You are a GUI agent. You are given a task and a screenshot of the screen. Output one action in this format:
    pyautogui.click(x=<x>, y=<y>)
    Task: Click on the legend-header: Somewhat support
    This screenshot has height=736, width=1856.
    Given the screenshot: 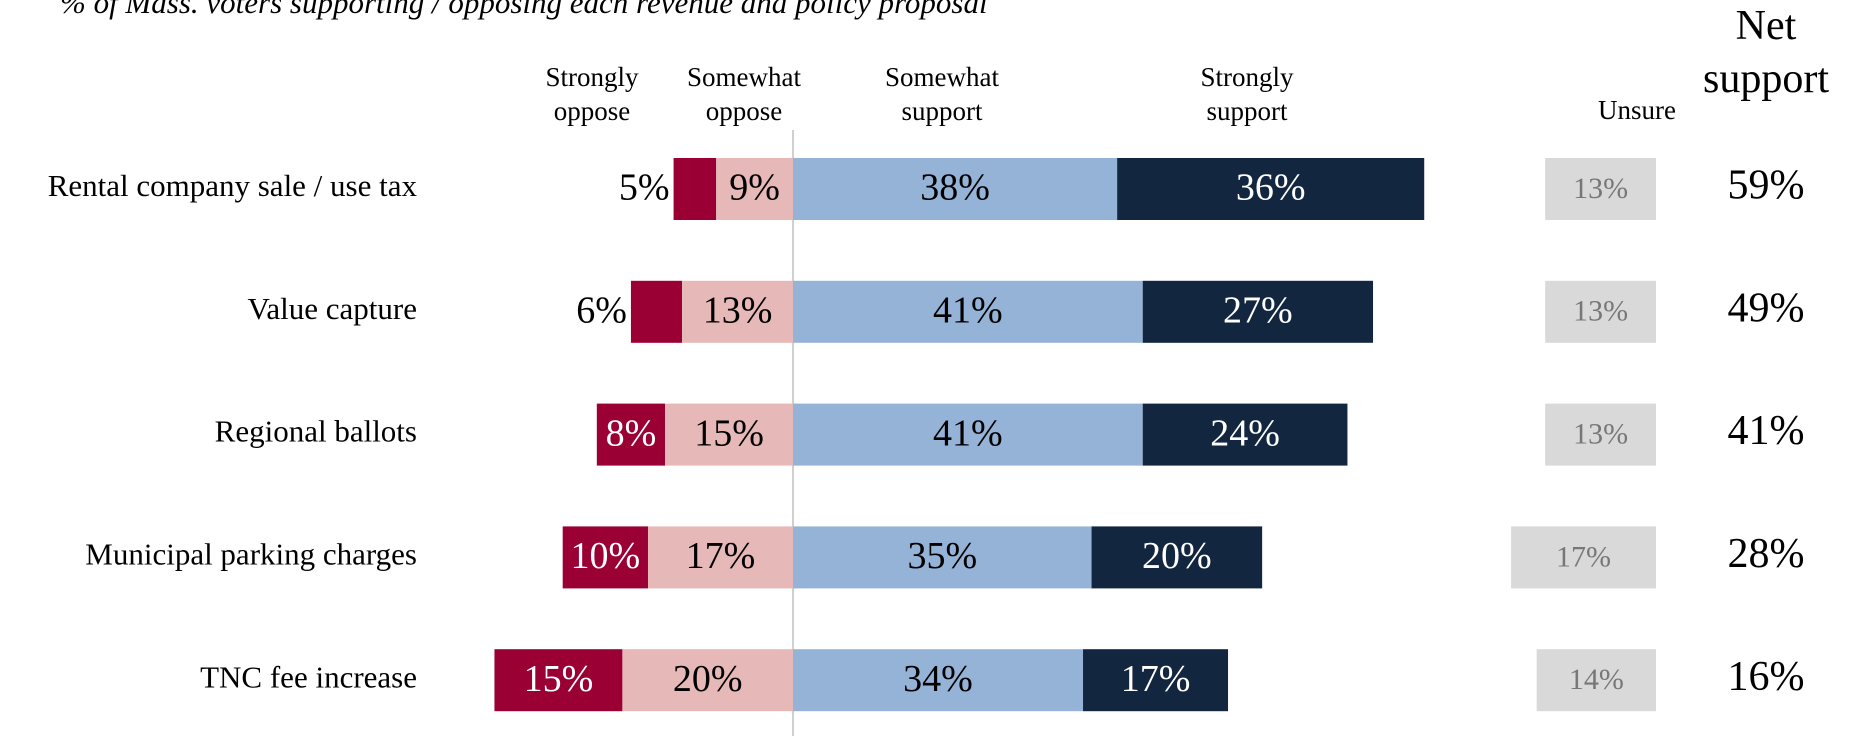 What is the action you would take?
    pyautogui.click(x=942, y=94)
    